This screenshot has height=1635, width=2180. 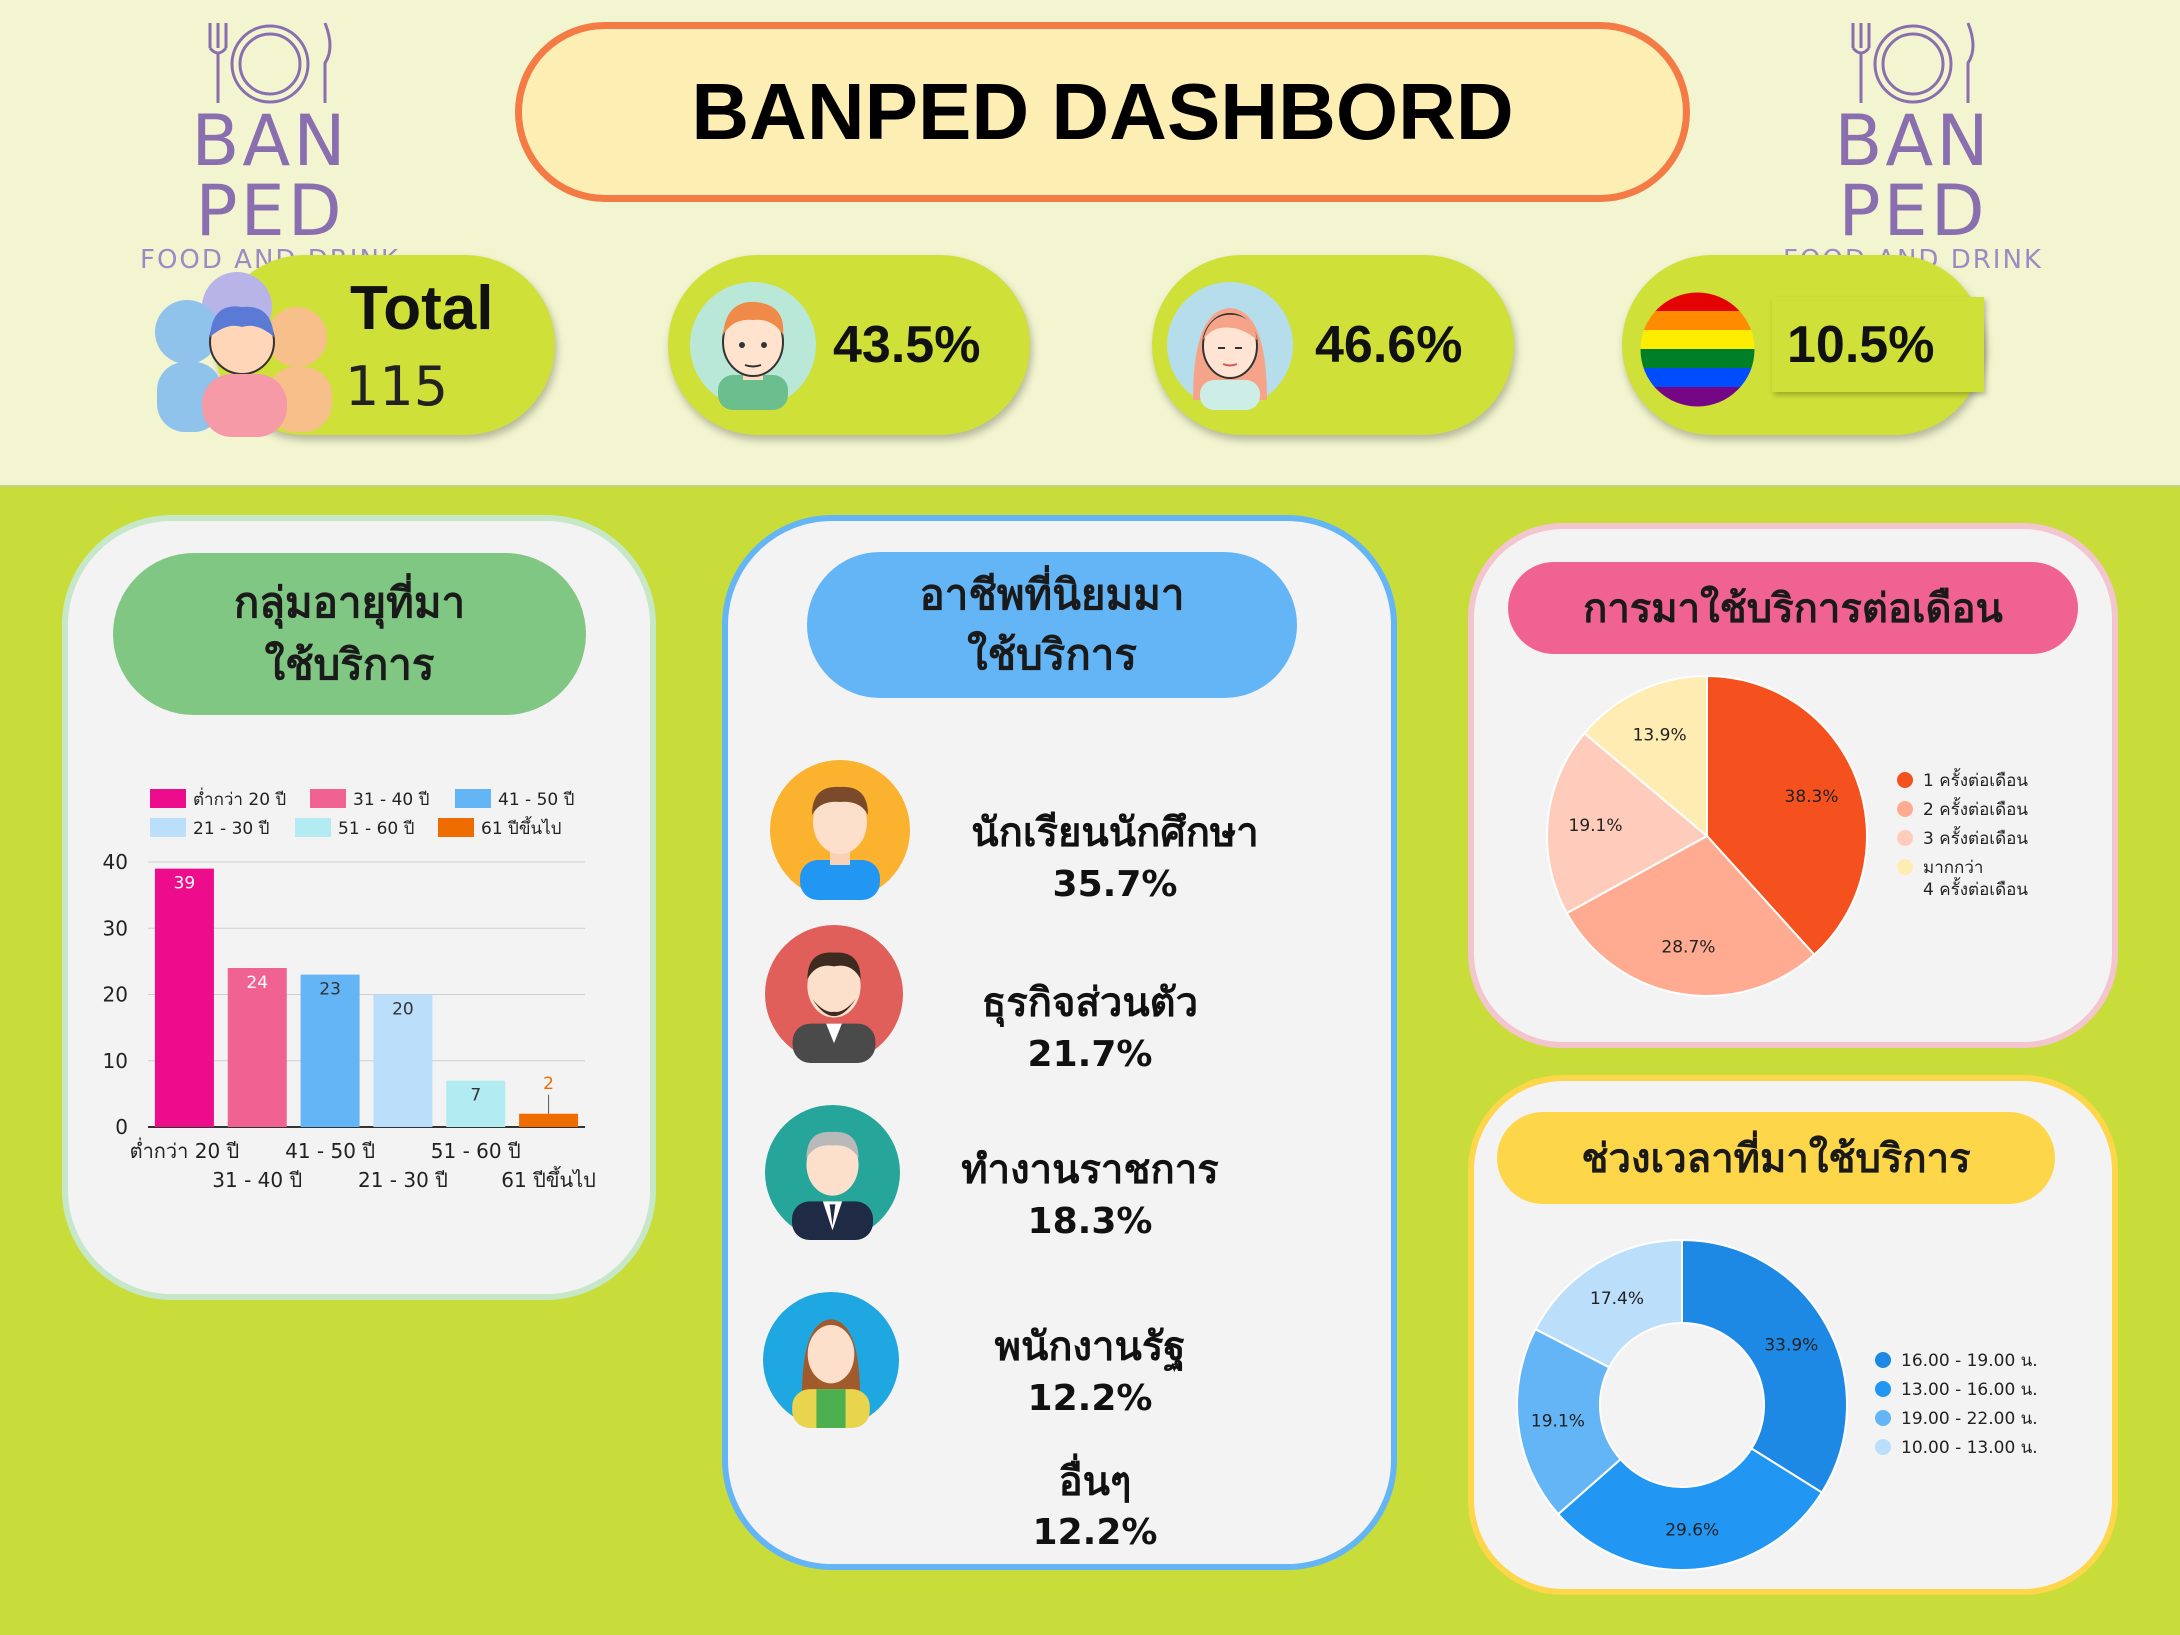 What do you see at coordinates (1115, 884) in the screenshot?
I see `occupation-item-value: 35.7%` at bounding box center [1115, 884].